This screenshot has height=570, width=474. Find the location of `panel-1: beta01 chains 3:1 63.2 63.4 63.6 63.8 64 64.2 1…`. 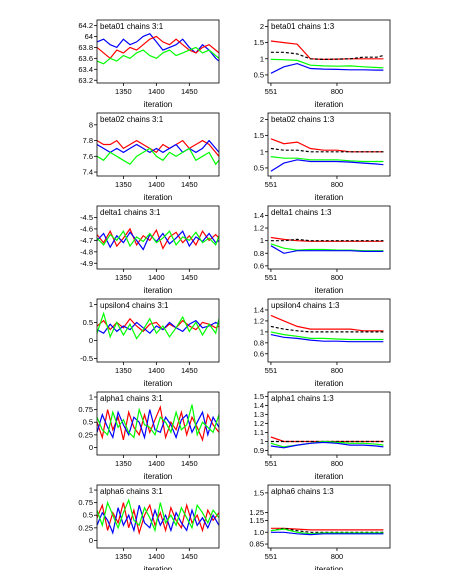

panel-1: beta01 chains 3:1 63.2 63.4 63.6 63.8 64 64.2 1… is located at coordinates (149, 64).